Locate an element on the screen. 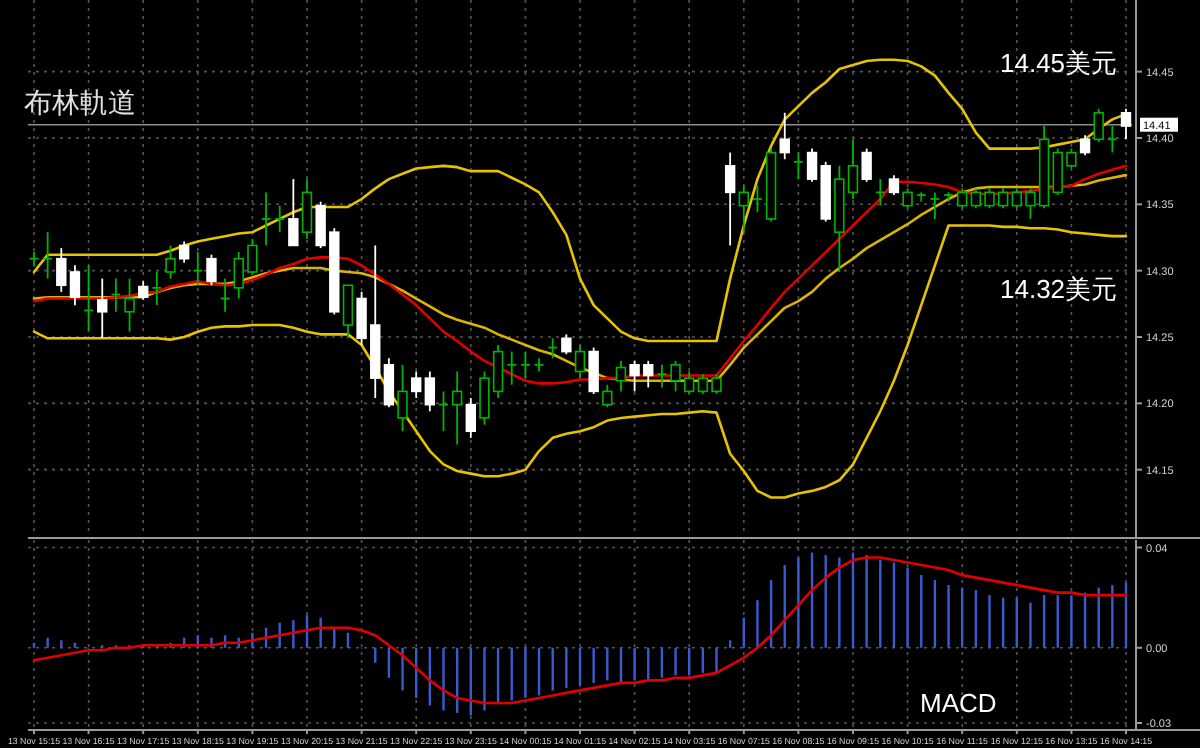 The image size is (1200, 748). text: MACD is located at coordinates (958, 703).